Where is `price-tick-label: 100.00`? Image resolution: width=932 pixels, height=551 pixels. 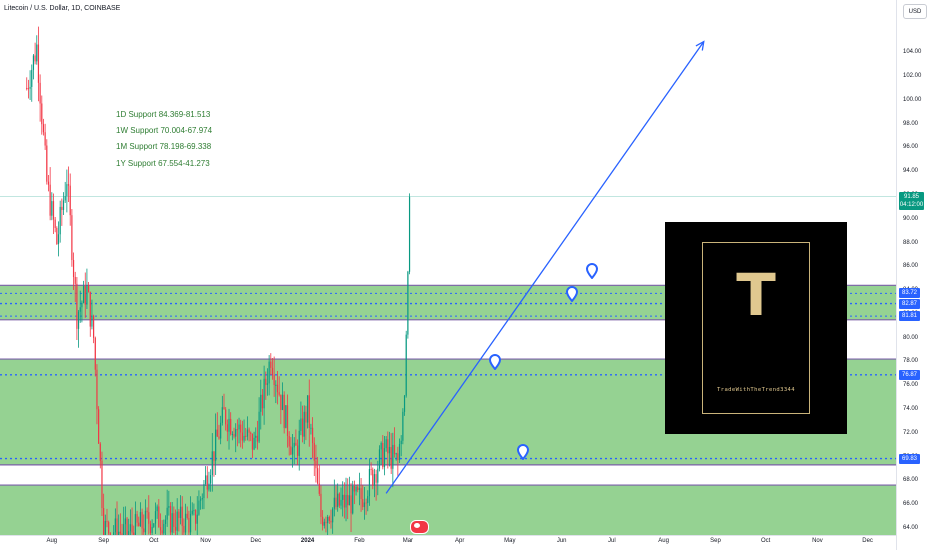 price-tick-label: 100.00 is located at coordinates (912, 99).